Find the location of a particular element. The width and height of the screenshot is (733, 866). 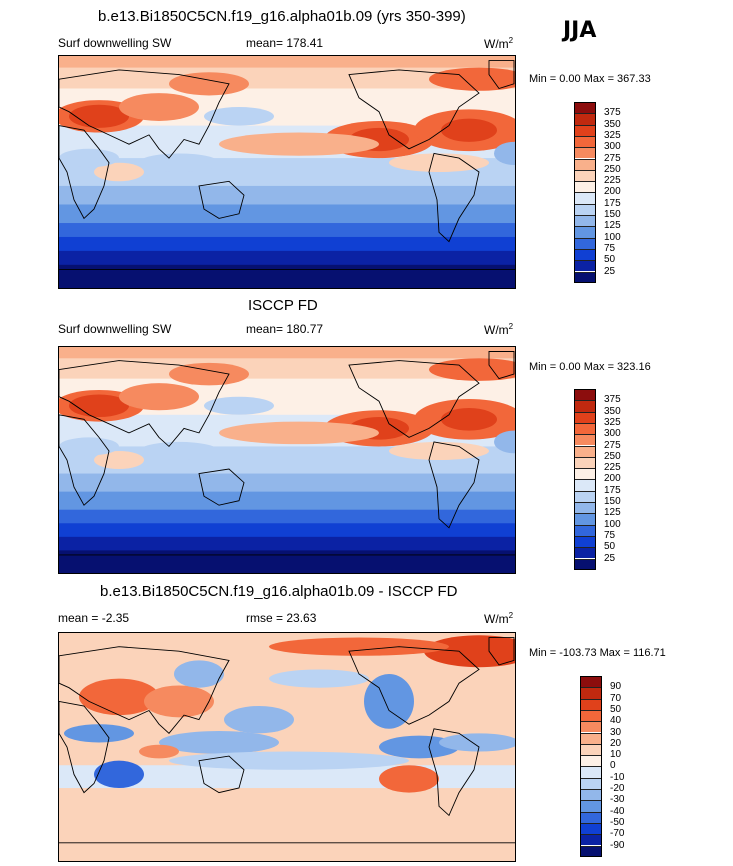

colorbar-tick-label: 40 is located at coordinates (616, 721).